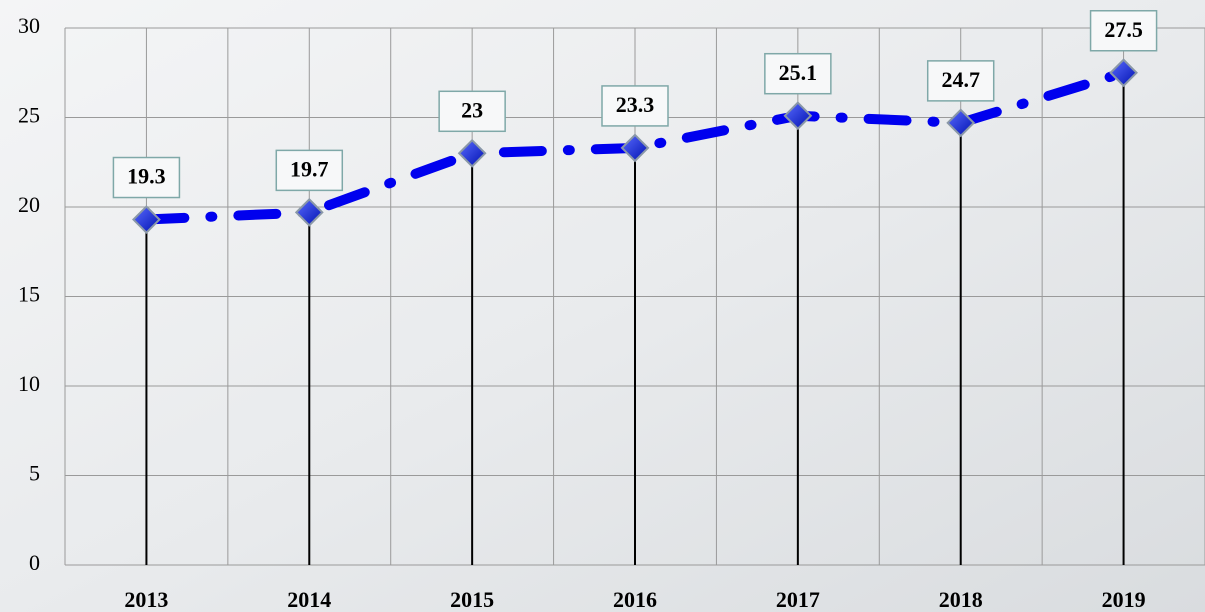  I want to click on y-tick-label: 10, so click(29, 383).